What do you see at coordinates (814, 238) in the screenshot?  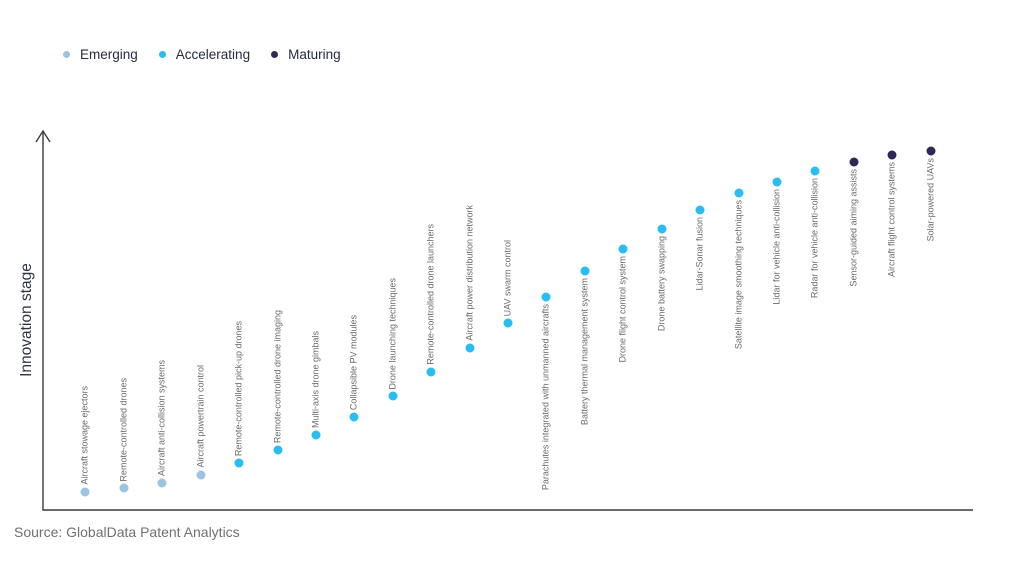 I see `data-point-label: Radar for vehicle anti-collision` at bounding box center [814, 238].